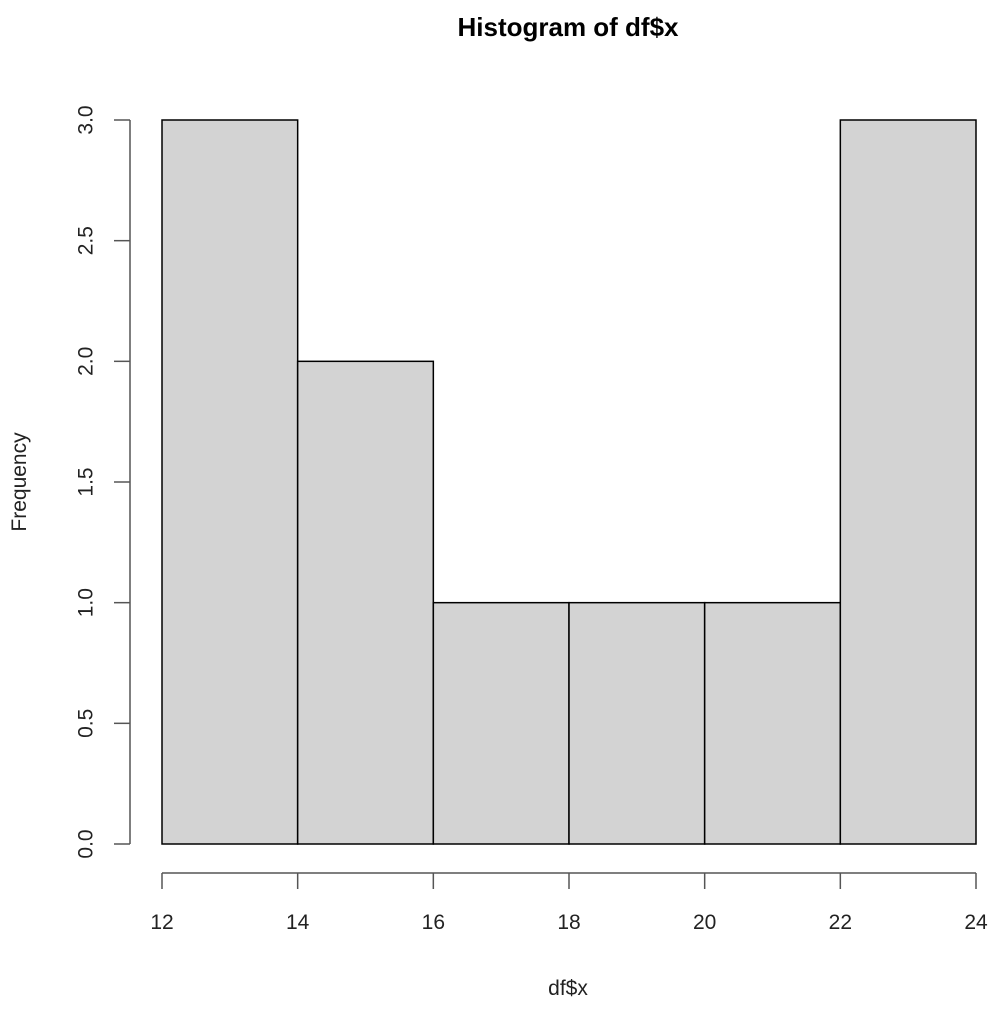 Image resolution: width=998 pixels, height=1013 pixels. I want to click on y-tick-label: 3.0, so click(86, 119).